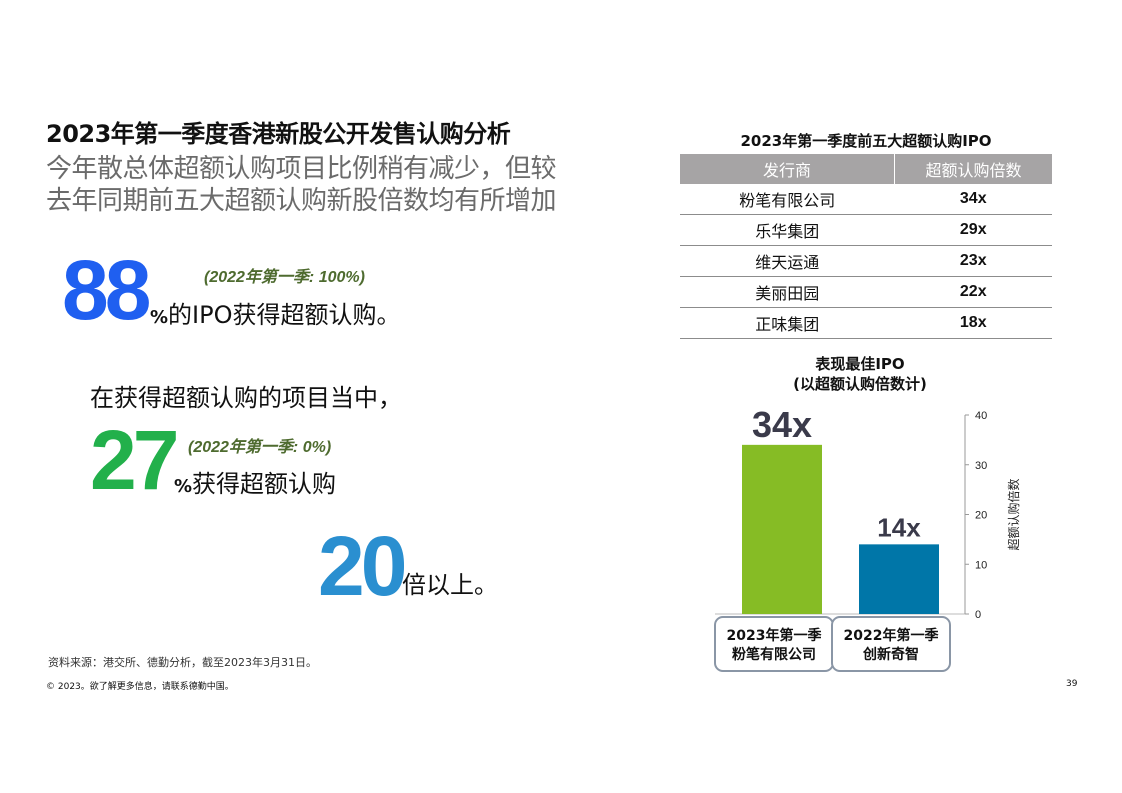  I want to click on subtitle-line-2: 去年同期前五大超额认购新股倍数均有所增加, so click(301, 201).